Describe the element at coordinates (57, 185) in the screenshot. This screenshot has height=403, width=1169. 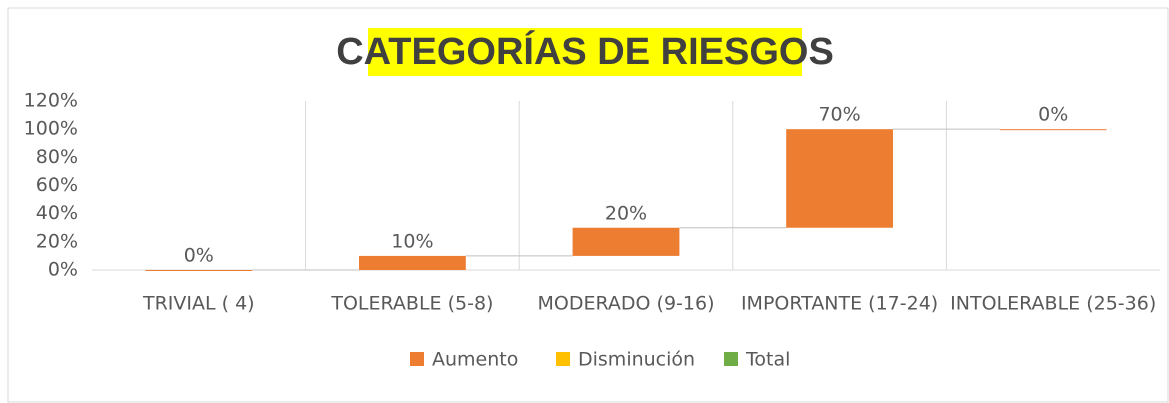
I see `y-tick-label: 60%` at that location.